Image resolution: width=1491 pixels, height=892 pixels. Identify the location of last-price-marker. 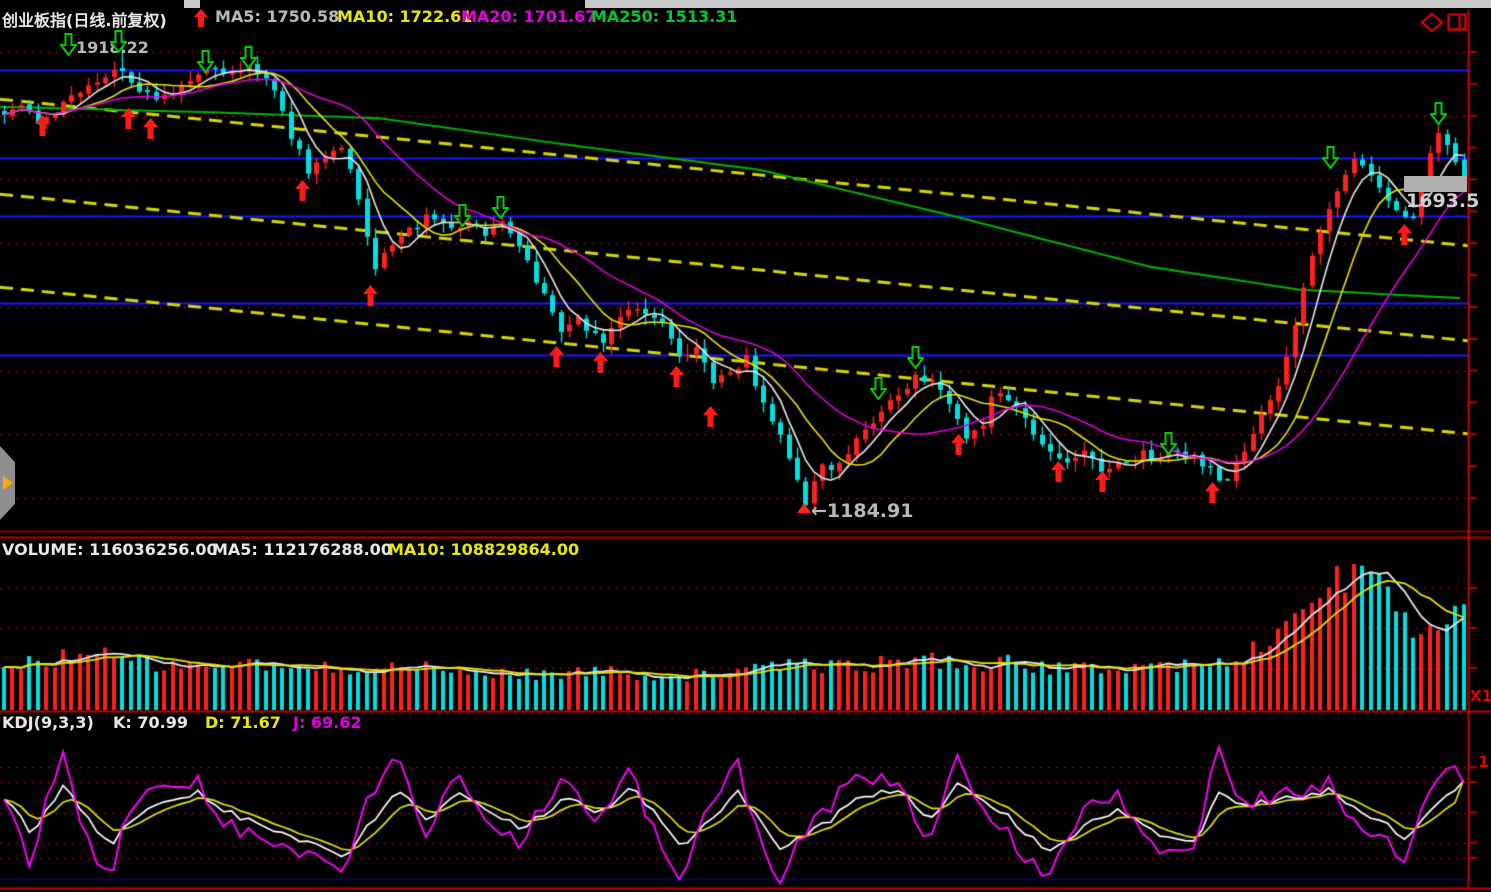
(1435, 184).